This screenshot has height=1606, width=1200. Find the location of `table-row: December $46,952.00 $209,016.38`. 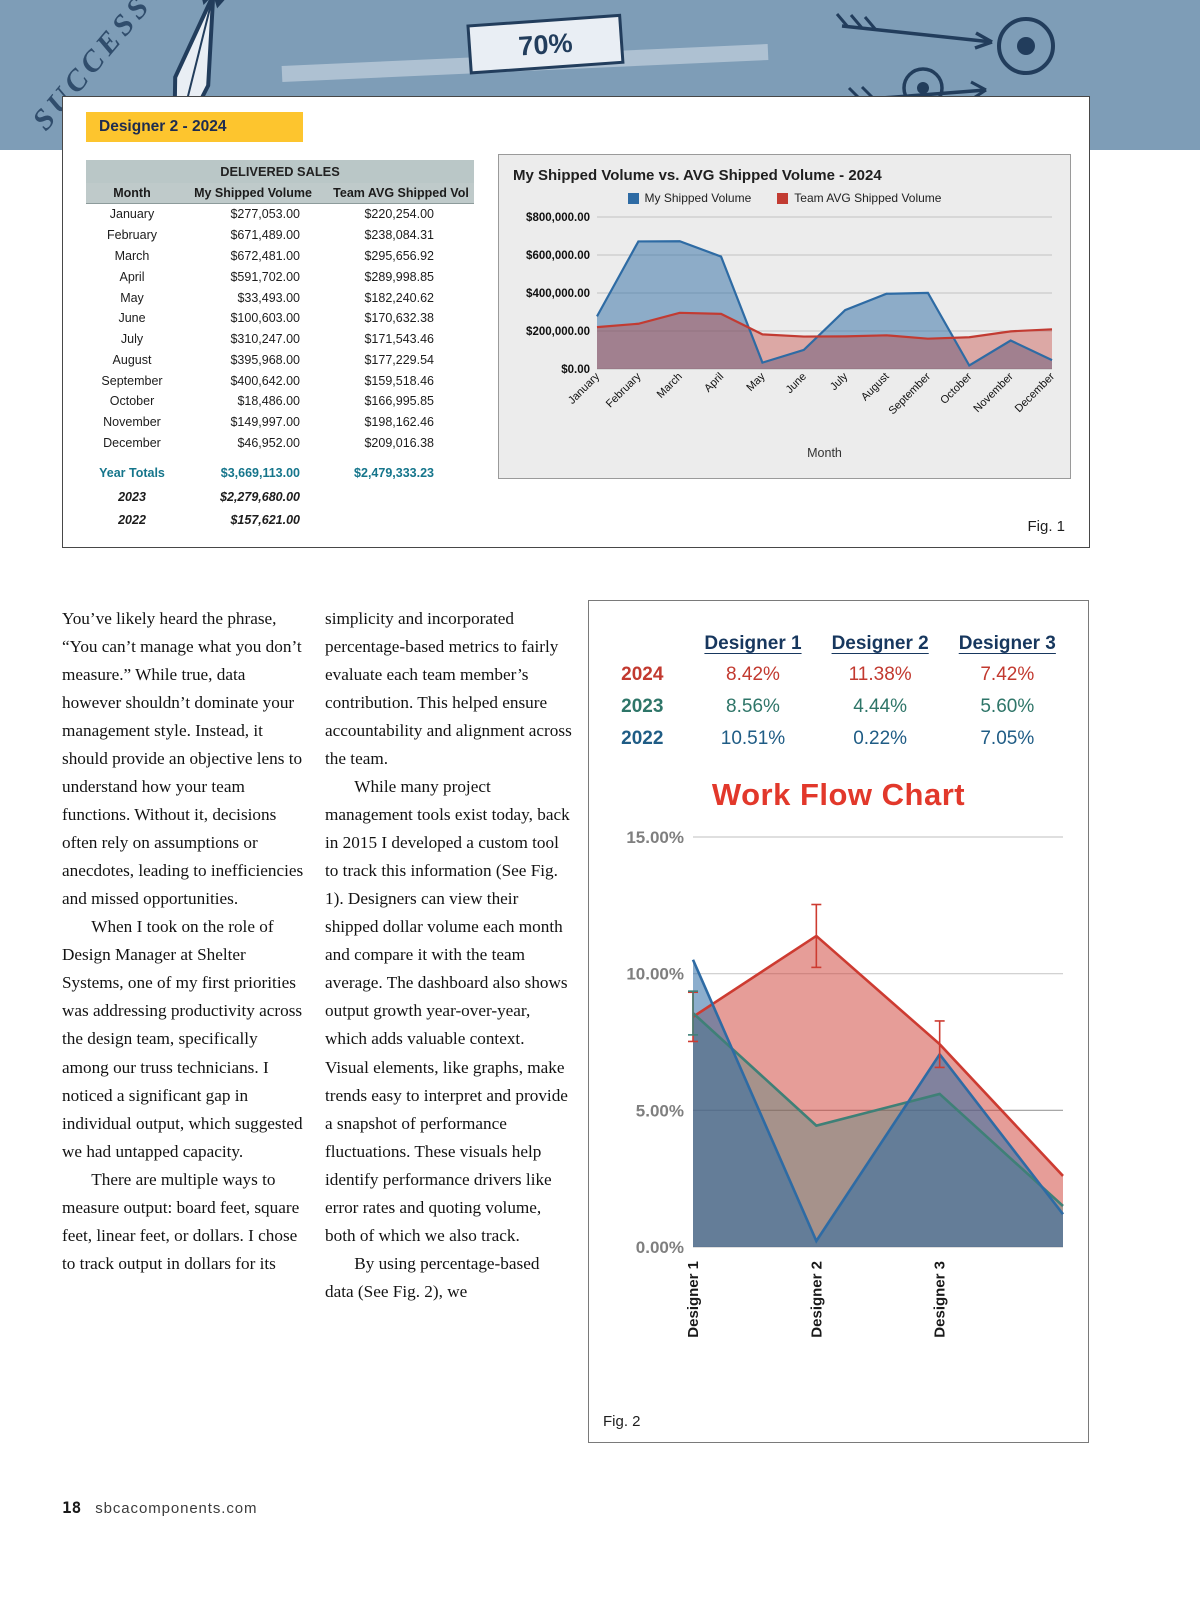

table-row: December $46,952.00 $209,016.38 is located at coordinates (280, 443).